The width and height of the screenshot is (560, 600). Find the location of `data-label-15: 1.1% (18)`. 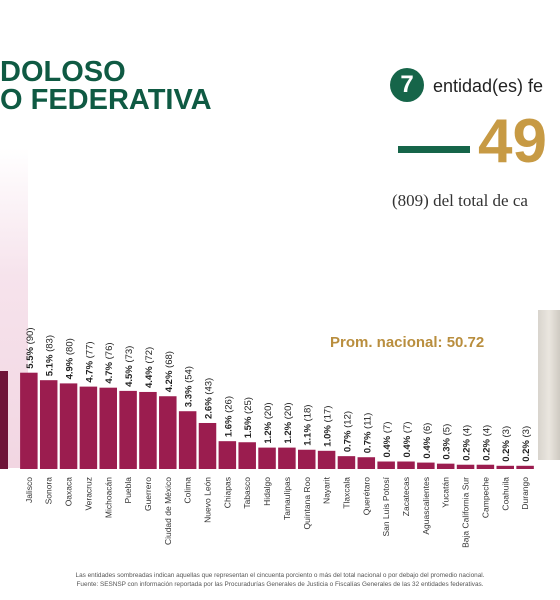

data-label-15: 1.1% (18) is located at coordinates (308, 425).